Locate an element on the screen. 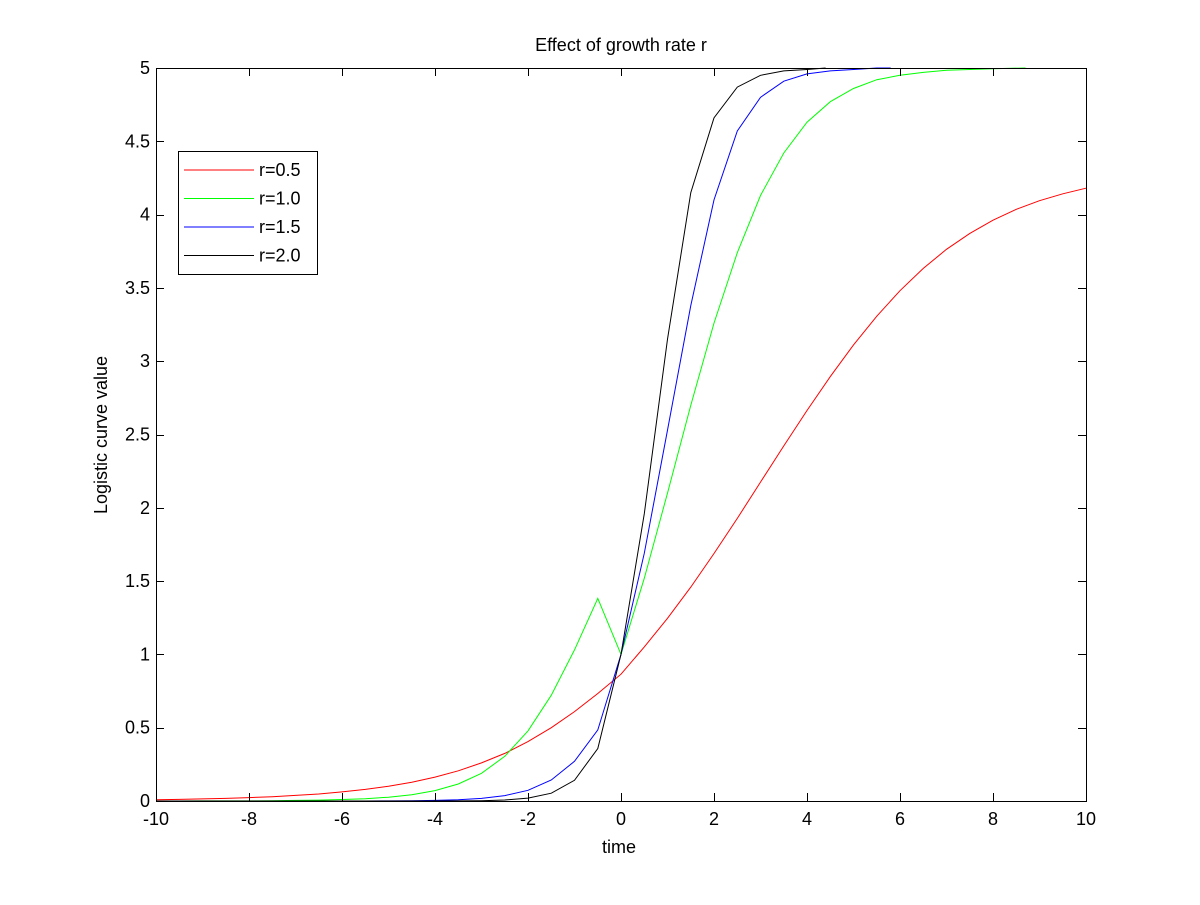 This screenshot has width=1200, height=905. y-tick-label: 1 is located at coordinates (145, 654).